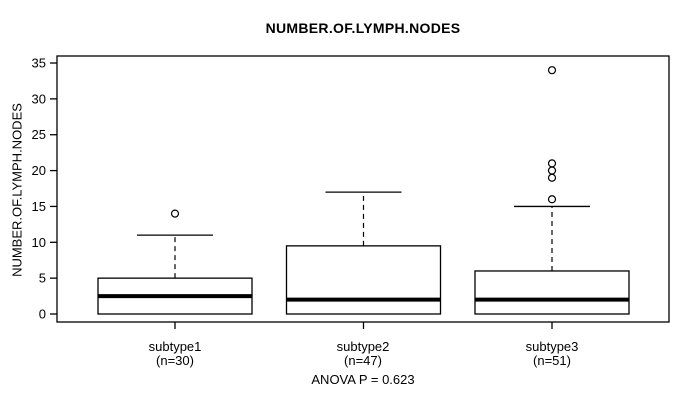  Describe the element at coordinates (552, 360) in the screenshot. I see `group-n: (n=51)` at that location.